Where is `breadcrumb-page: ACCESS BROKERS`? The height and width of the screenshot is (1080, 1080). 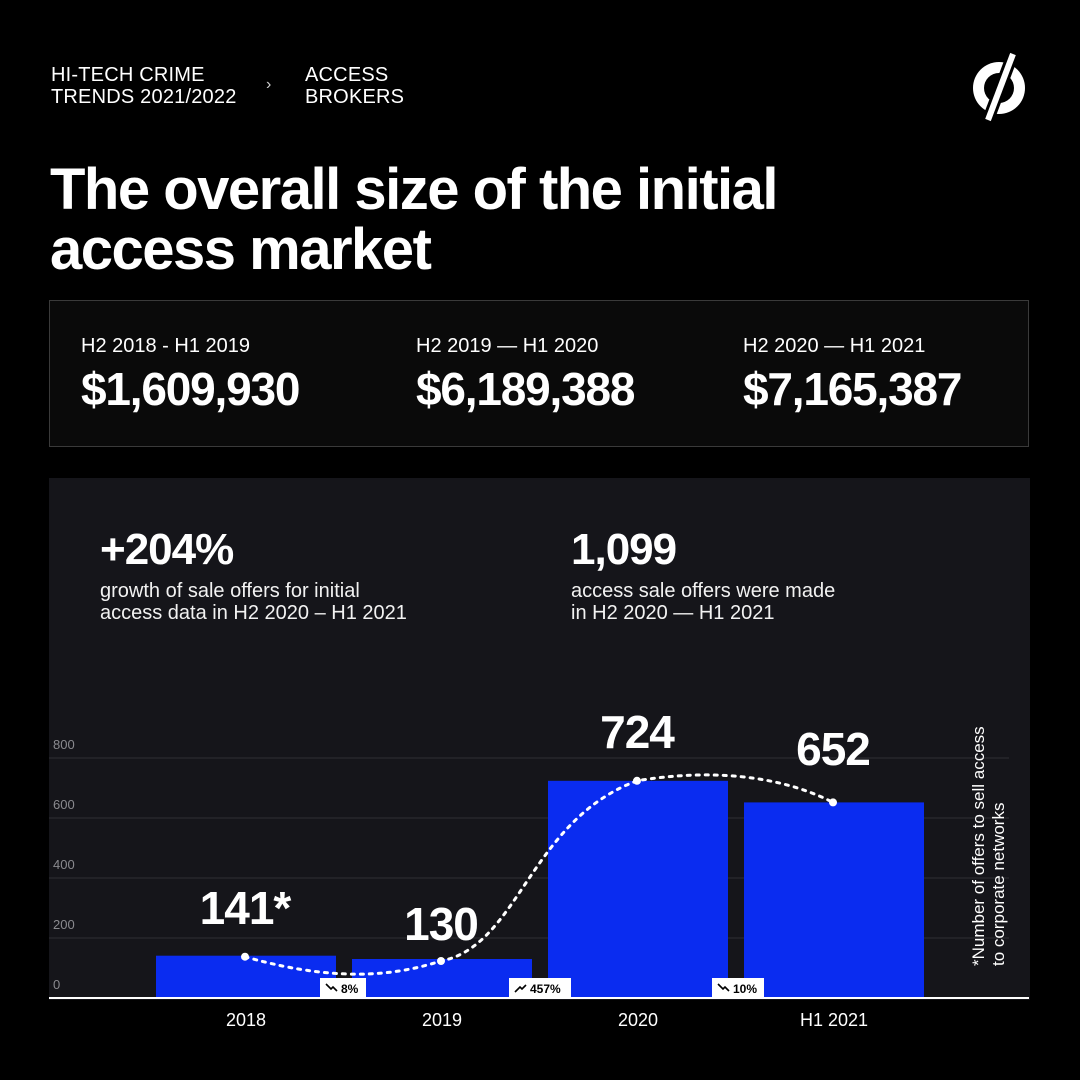 breadcrumb-page: ACCESS BROKERS is located at coordinates (354, 86).